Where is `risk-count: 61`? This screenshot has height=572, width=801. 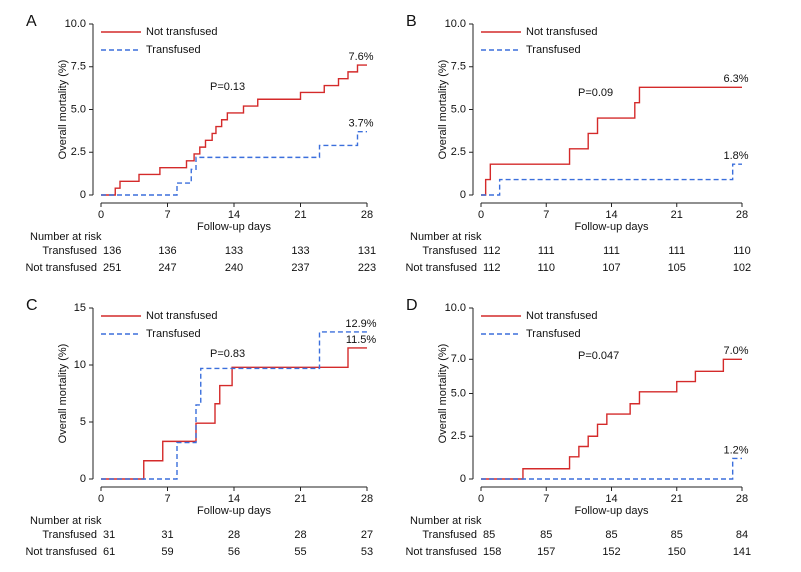 risk-count: 61 is located at coordinates (109, 552).